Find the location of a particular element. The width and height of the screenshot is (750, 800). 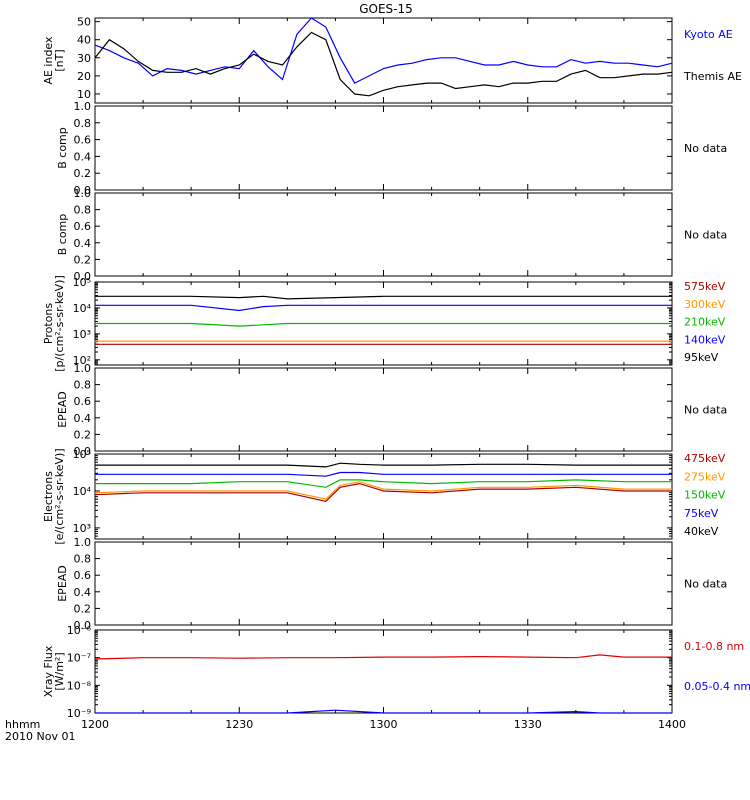

series-line-95kev is located at coordinates (383, 297).